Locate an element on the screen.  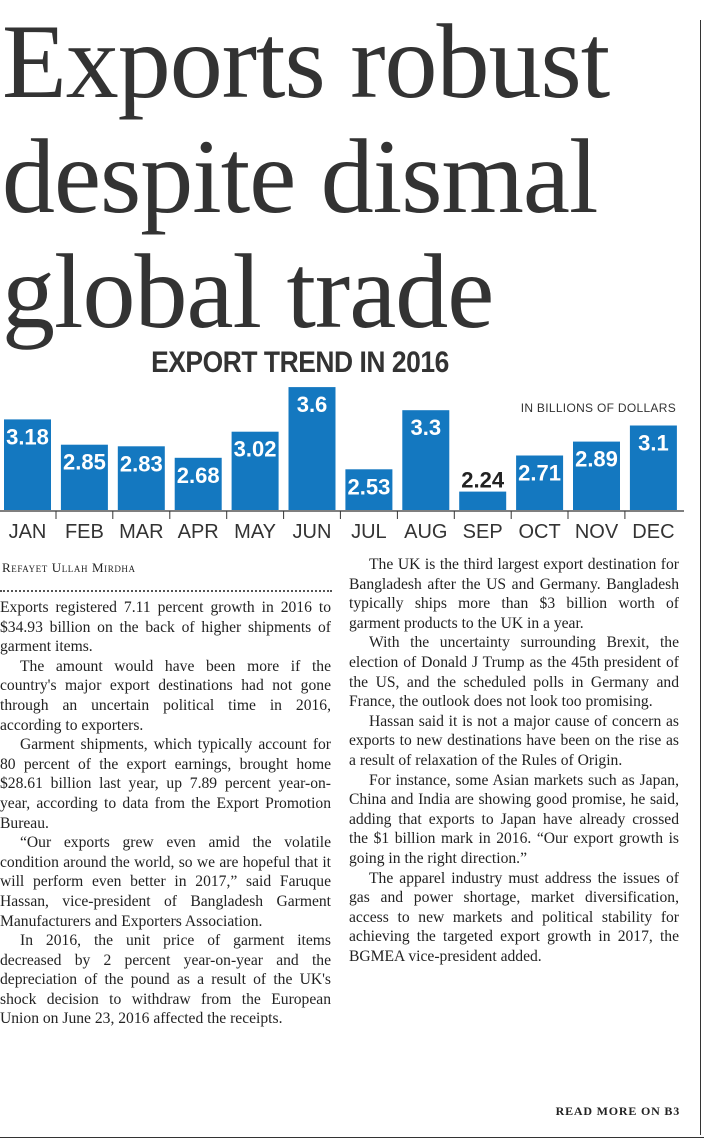
value-label-nov: 2.89 is located at coordinates (596, 459).